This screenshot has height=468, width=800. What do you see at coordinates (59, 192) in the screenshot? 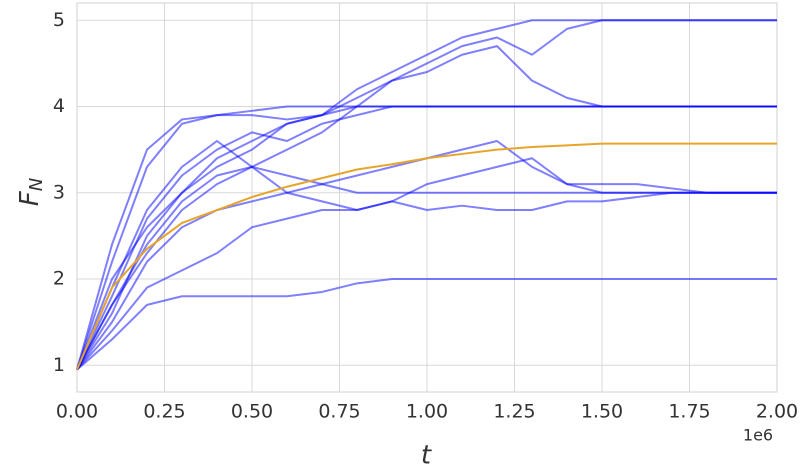
I see `y-tick-label: 3` at bounding box center [59, 192].